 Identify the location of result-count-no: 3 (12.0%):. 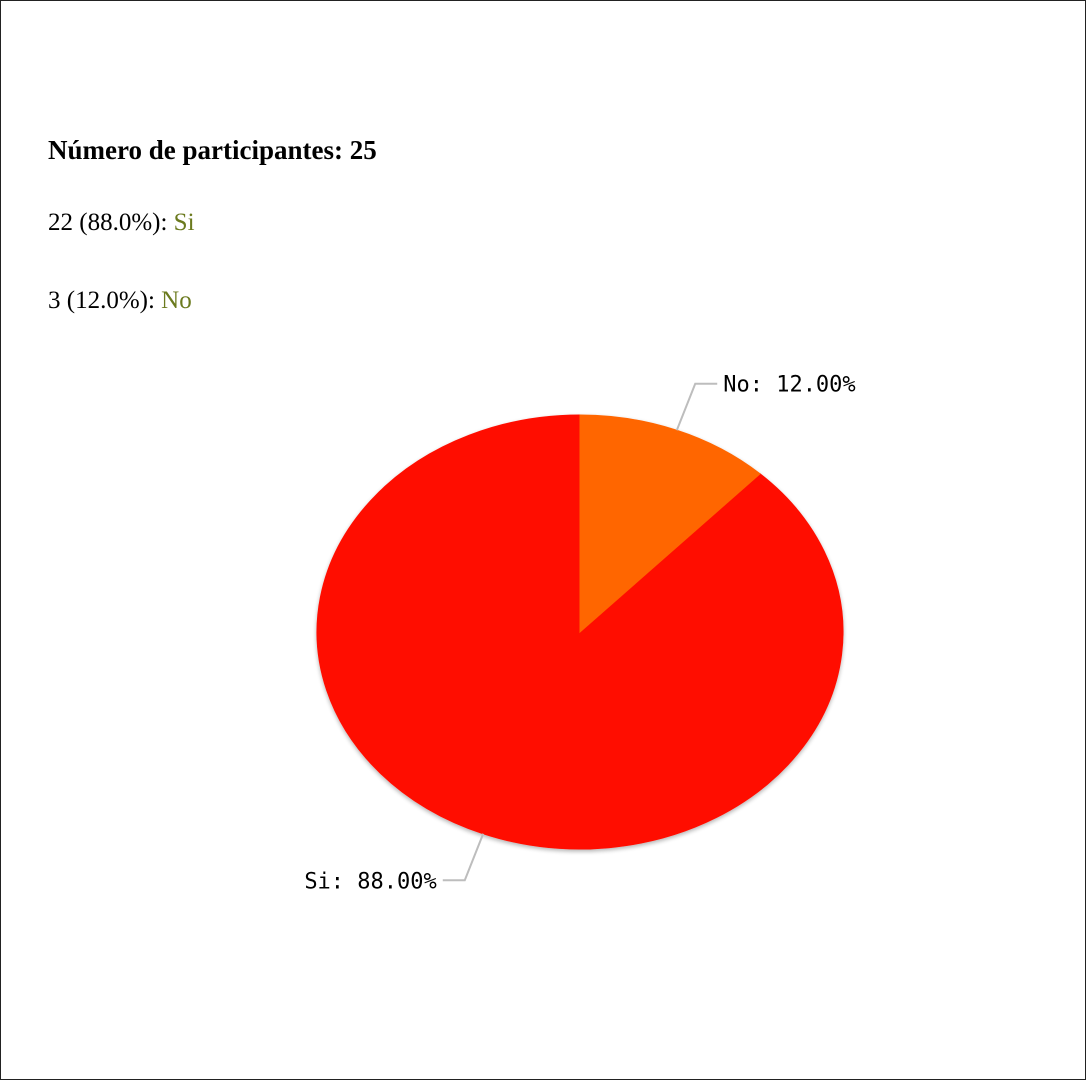
(101, 300).